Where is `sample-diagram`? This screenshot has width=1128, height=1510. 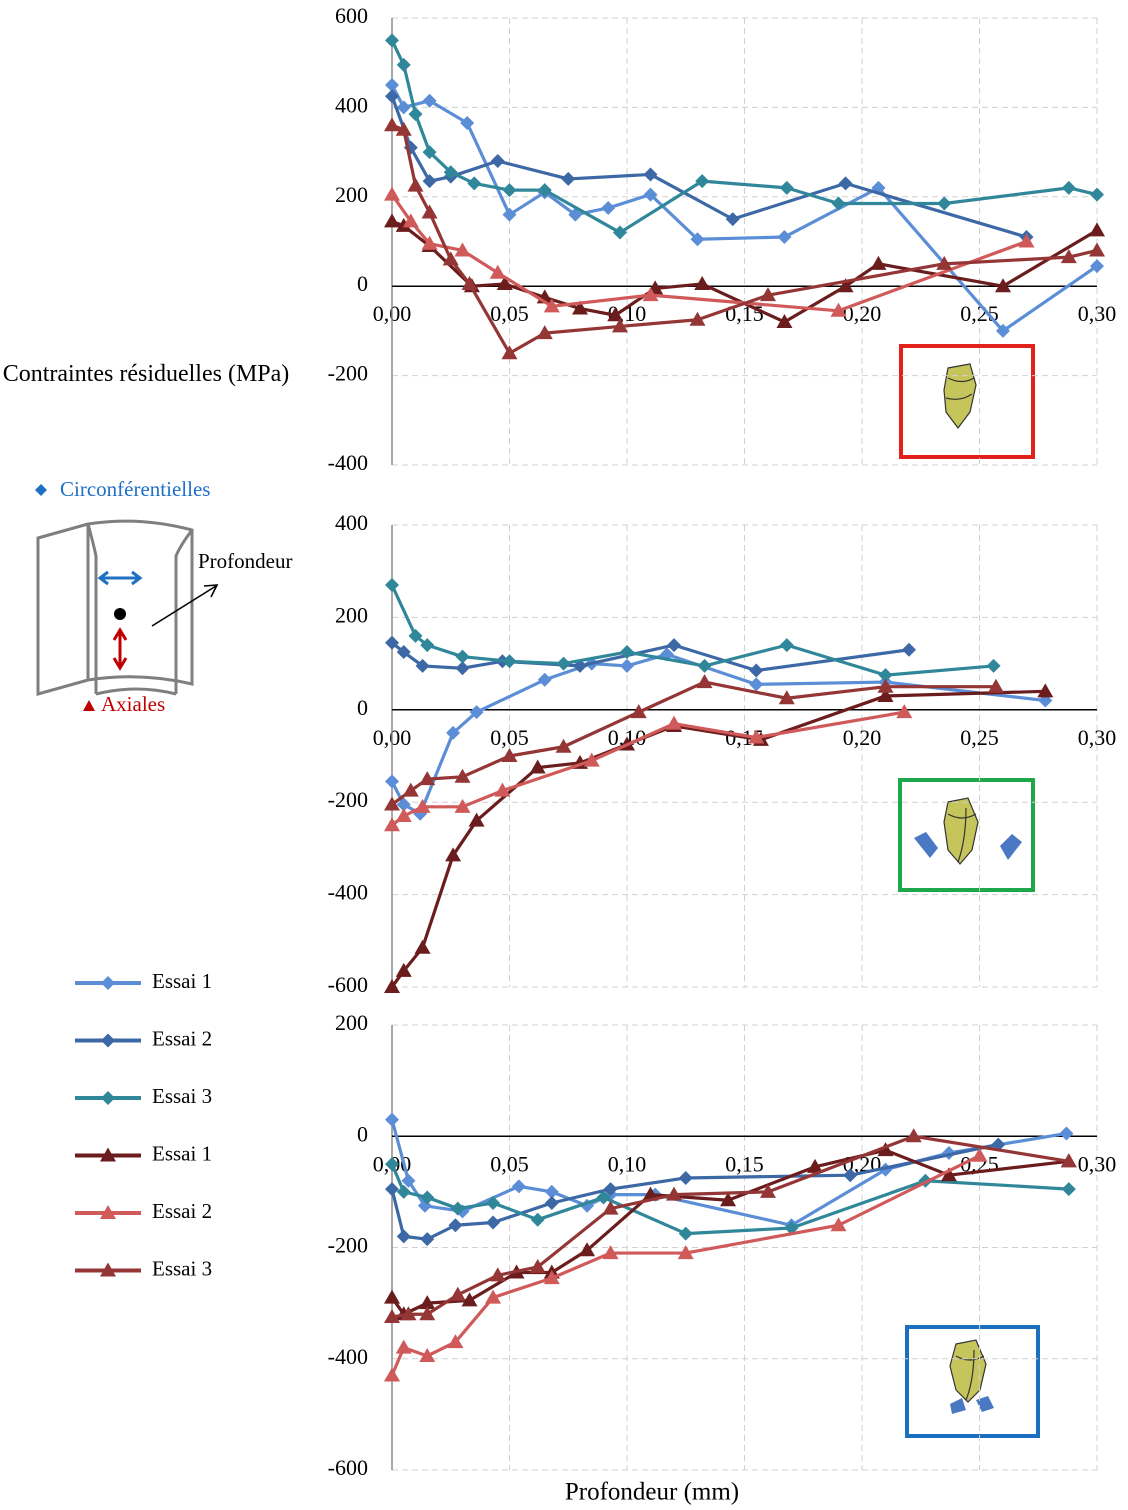
sample-diagram is located at coordinates (127, 597).